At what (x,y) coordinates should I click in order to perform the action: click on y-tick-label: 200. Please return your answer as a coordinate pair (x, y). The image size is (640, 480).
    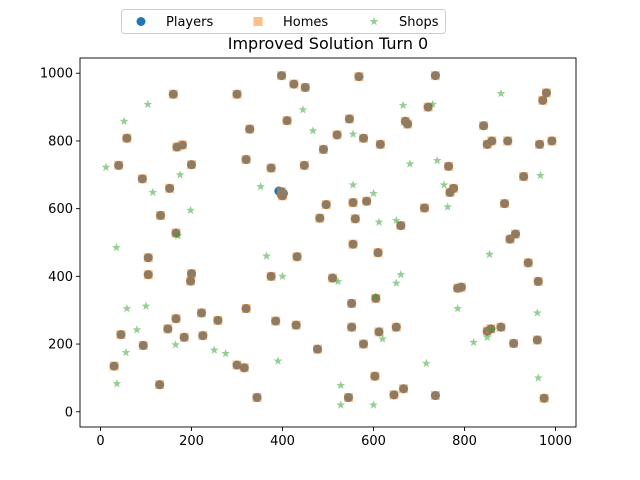
    Looking at the image, I should click on (60, 345).